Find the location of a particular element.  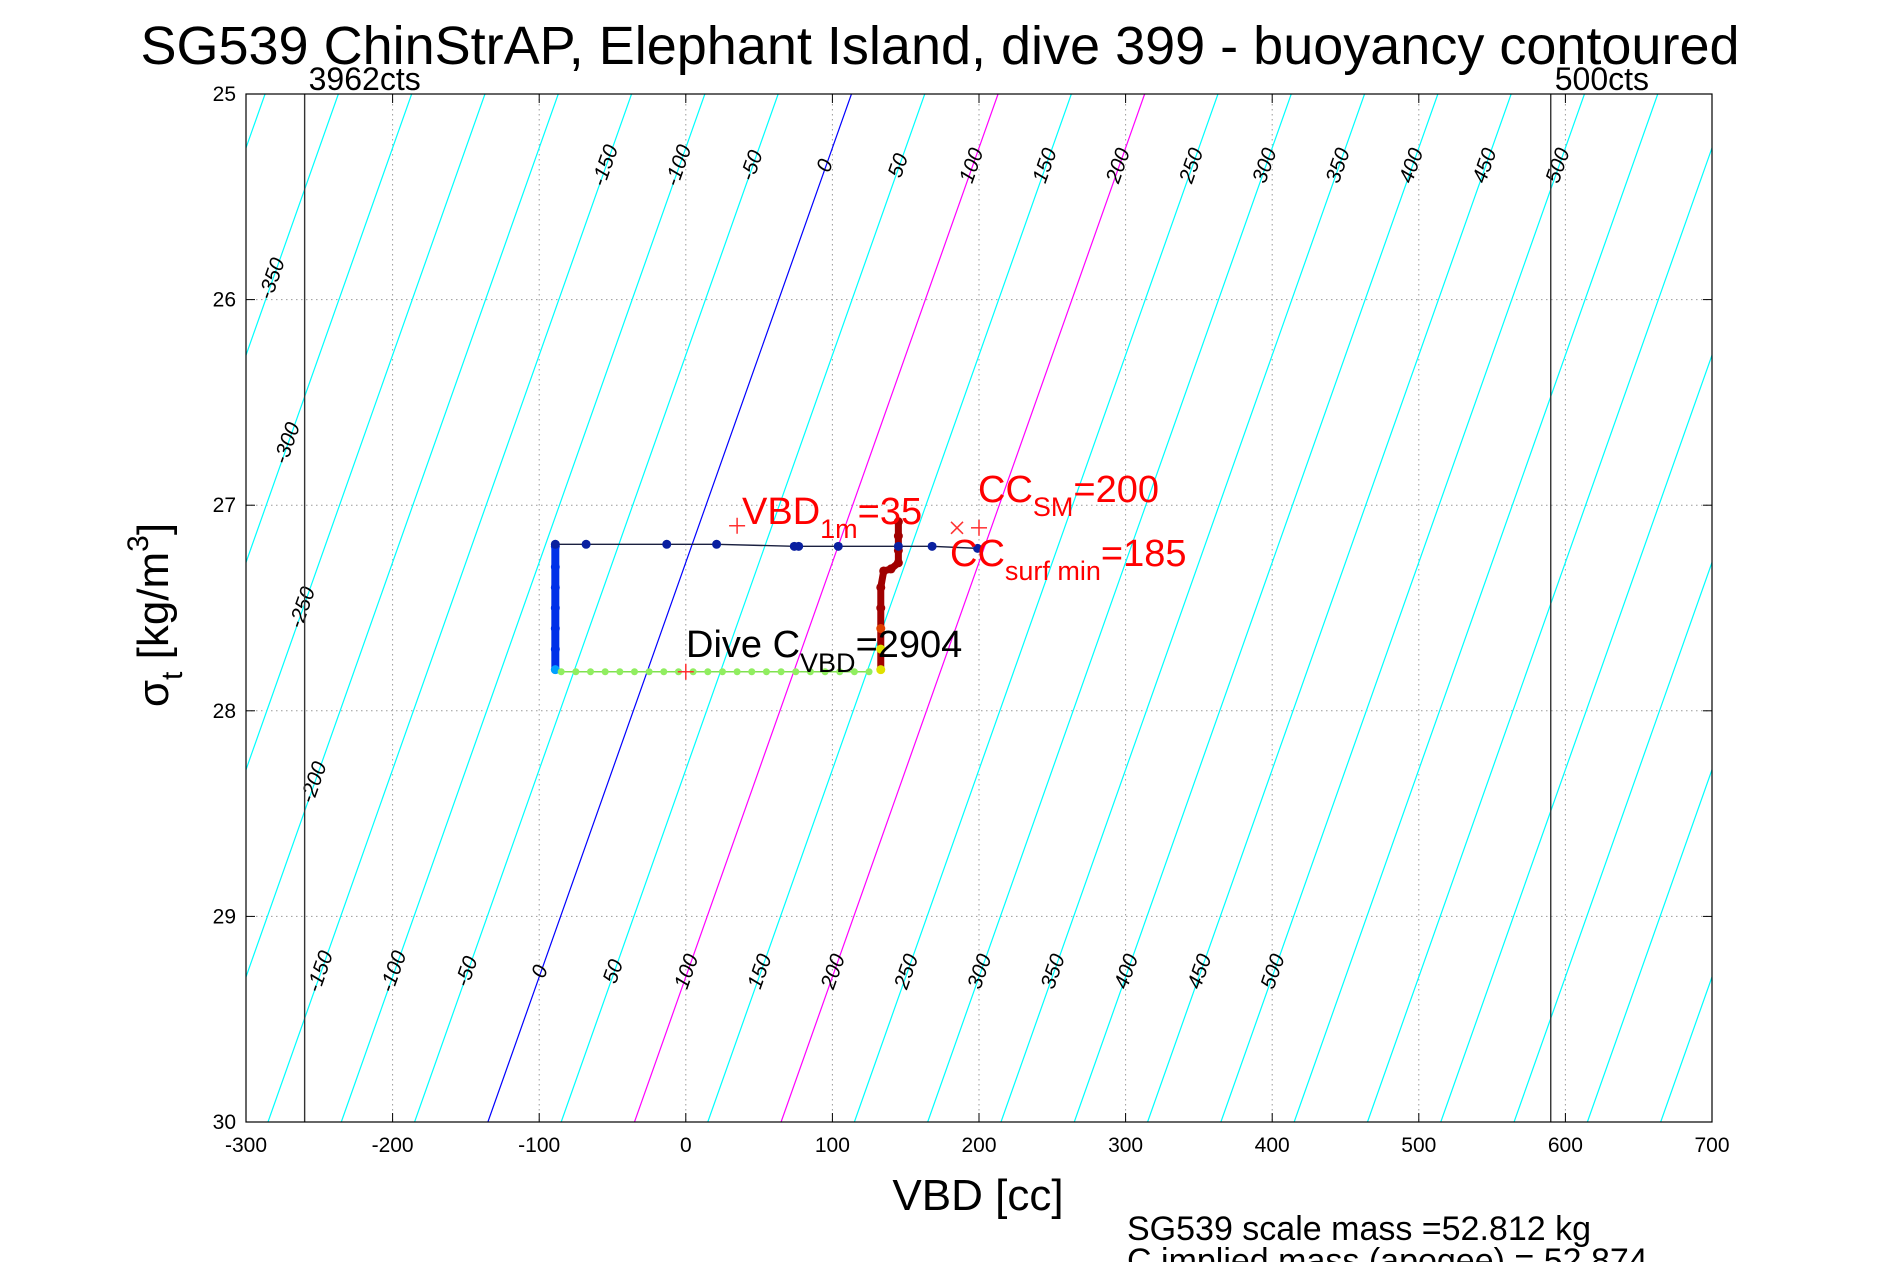

y-tick-label: 30 is located at coordinates (224, 1122).